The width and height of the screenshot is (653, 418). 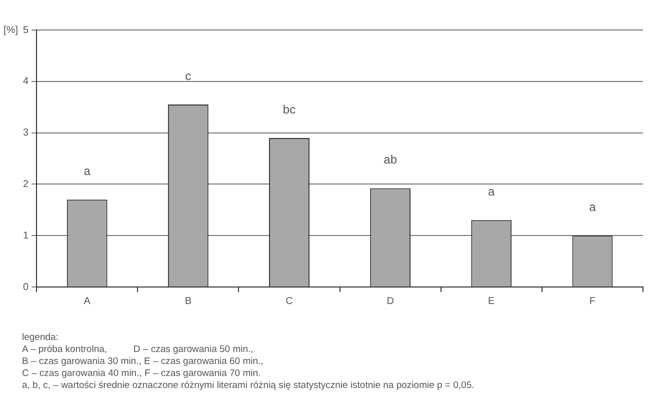 I want to click on data-label: ab, so click(x=391, y=159).